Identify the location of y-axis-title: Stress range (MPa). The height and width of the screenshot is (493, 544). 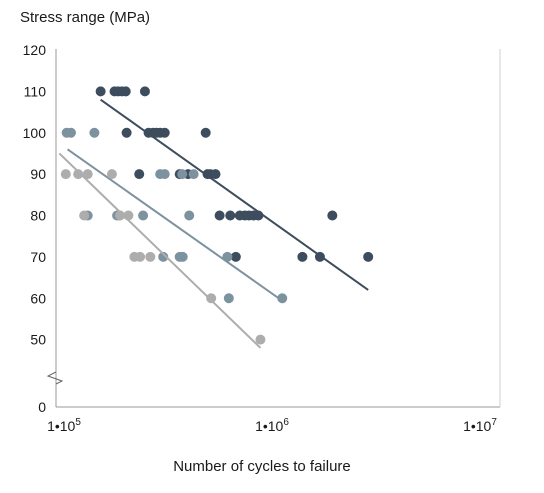
(85, 17).